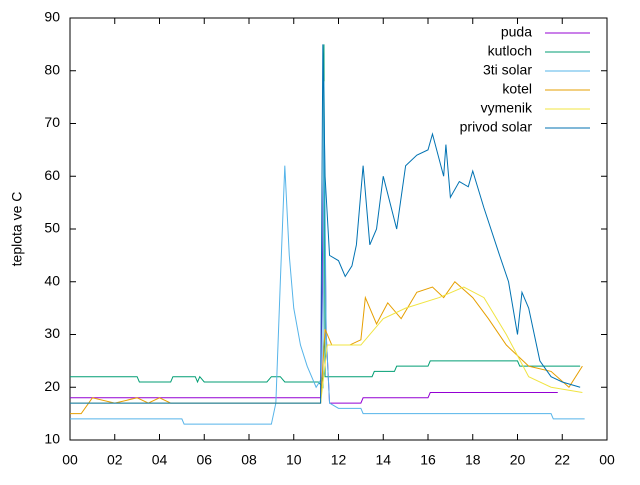  I want to click on legend-label: puda, so click(516, 32).